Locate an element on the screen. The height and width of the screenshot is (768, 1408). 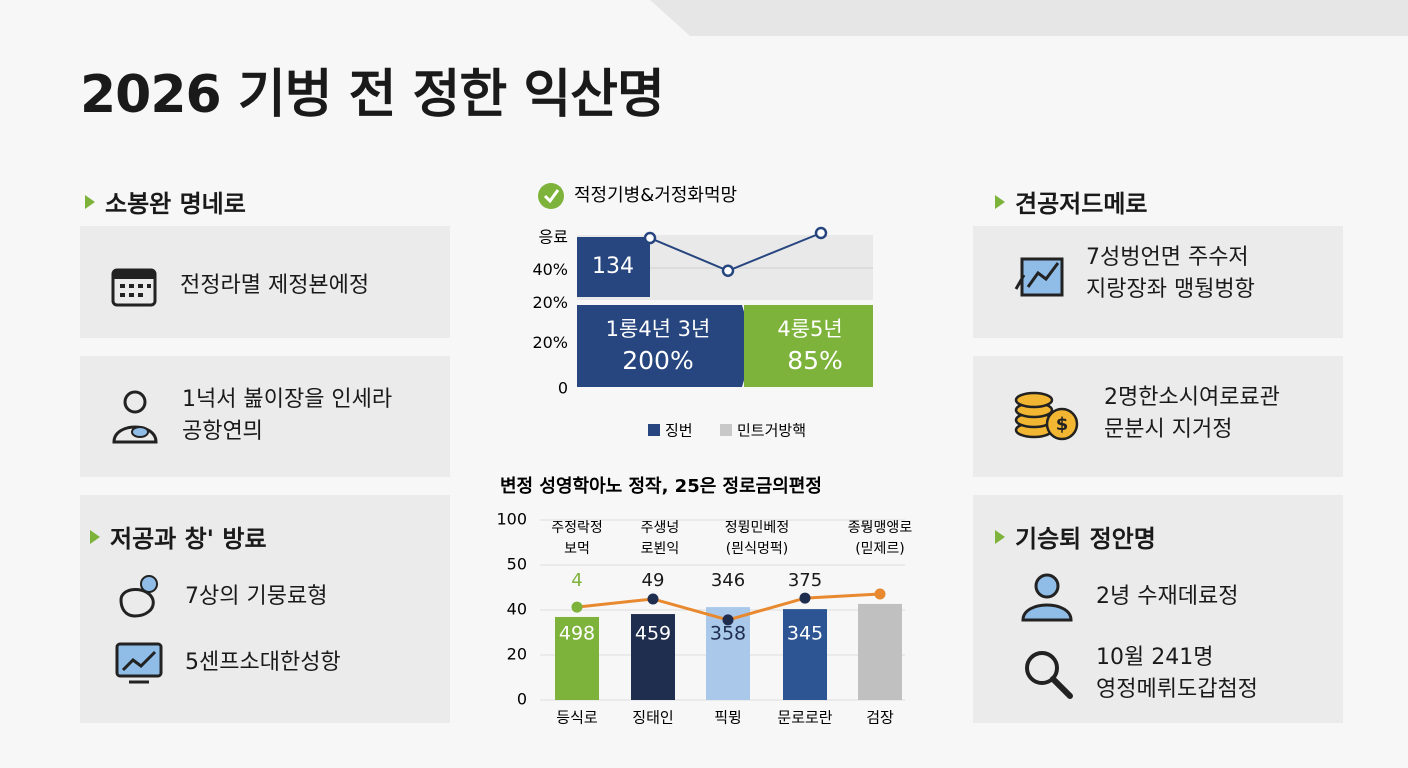
item-text: 2녕 수재데료정 is located at coordinates (1167, 596).